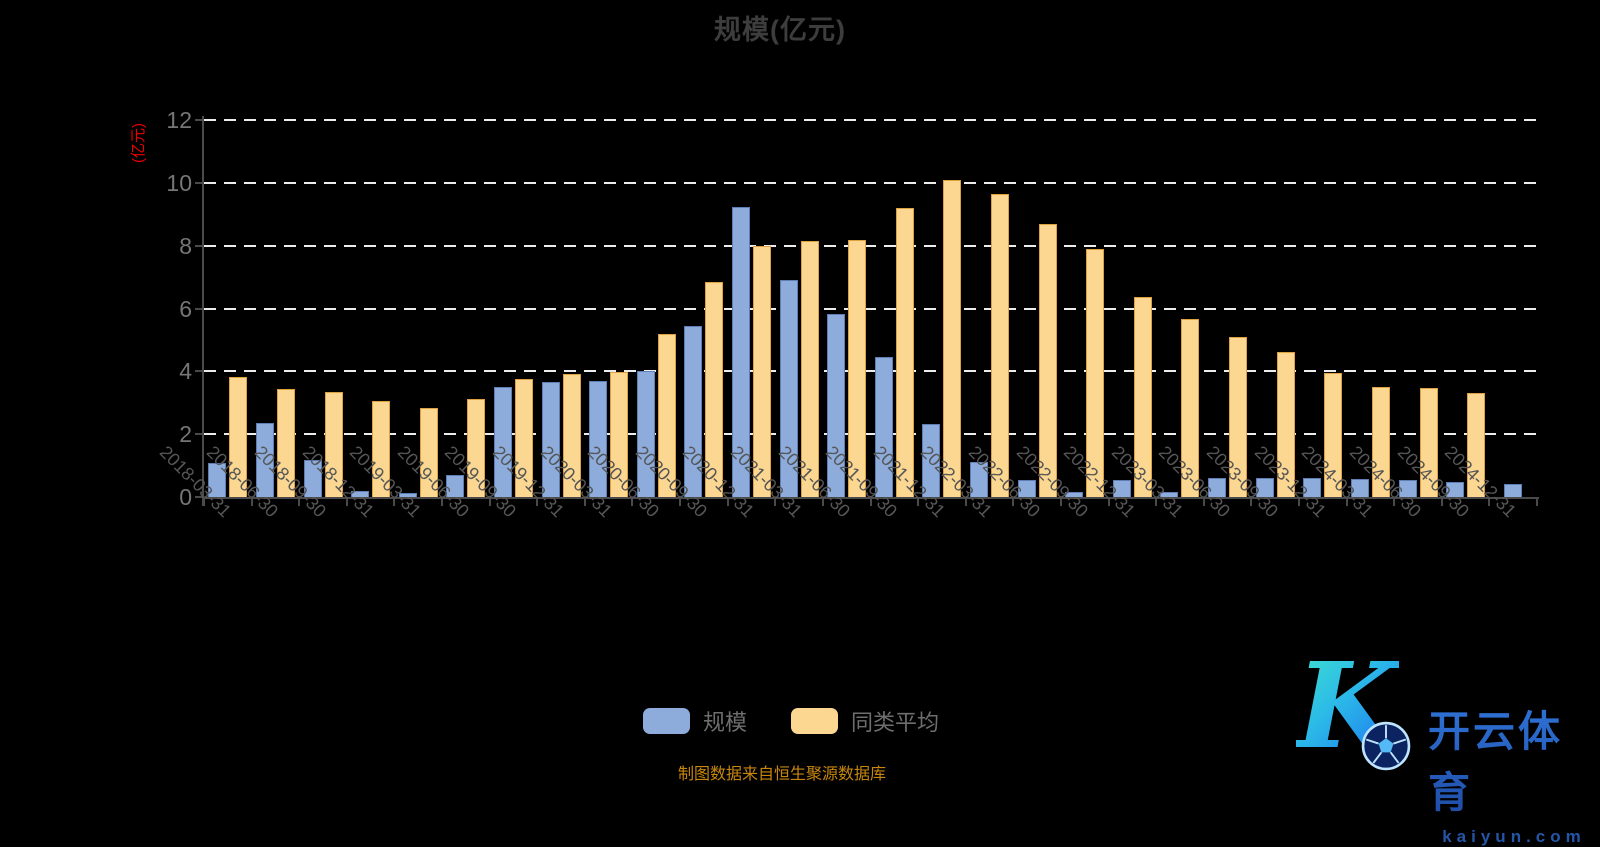 This screenshot has width=1600, height=847. What do you see at coordinates (264, 460) in the screenshot?
I see `bar-规模-2018-06-30` at bounding box center [264, 460].